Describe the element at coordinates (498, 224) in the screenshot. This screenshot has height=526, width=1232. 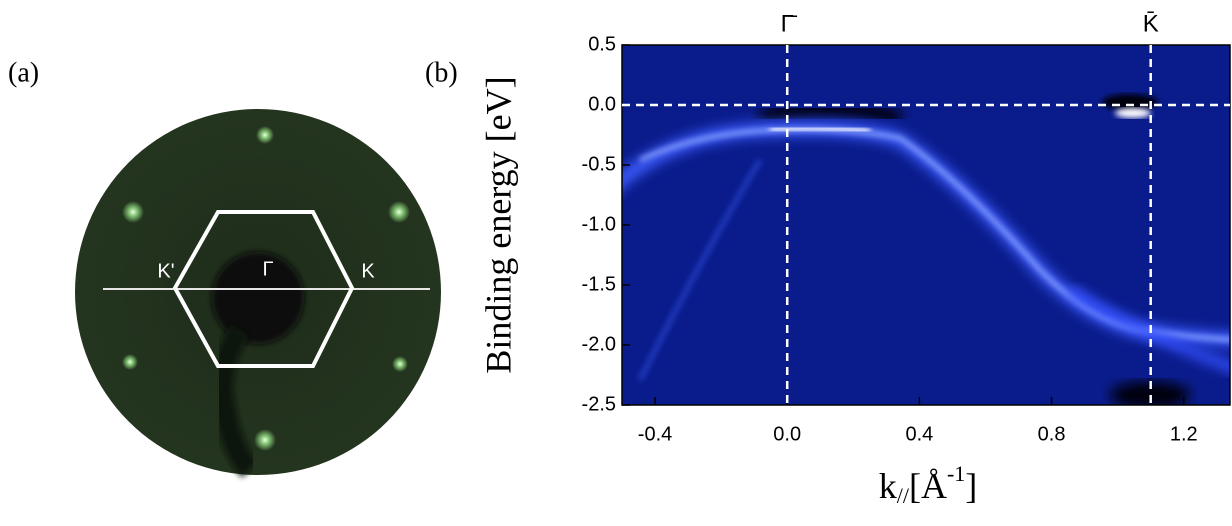
I see `y-axis-label: Binding energy [eV]` at that location.